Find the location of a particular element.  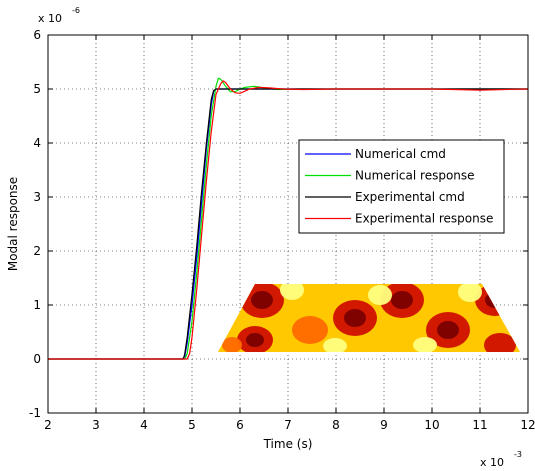

x-tick-label: 9 is located at coordinates (384, 425).